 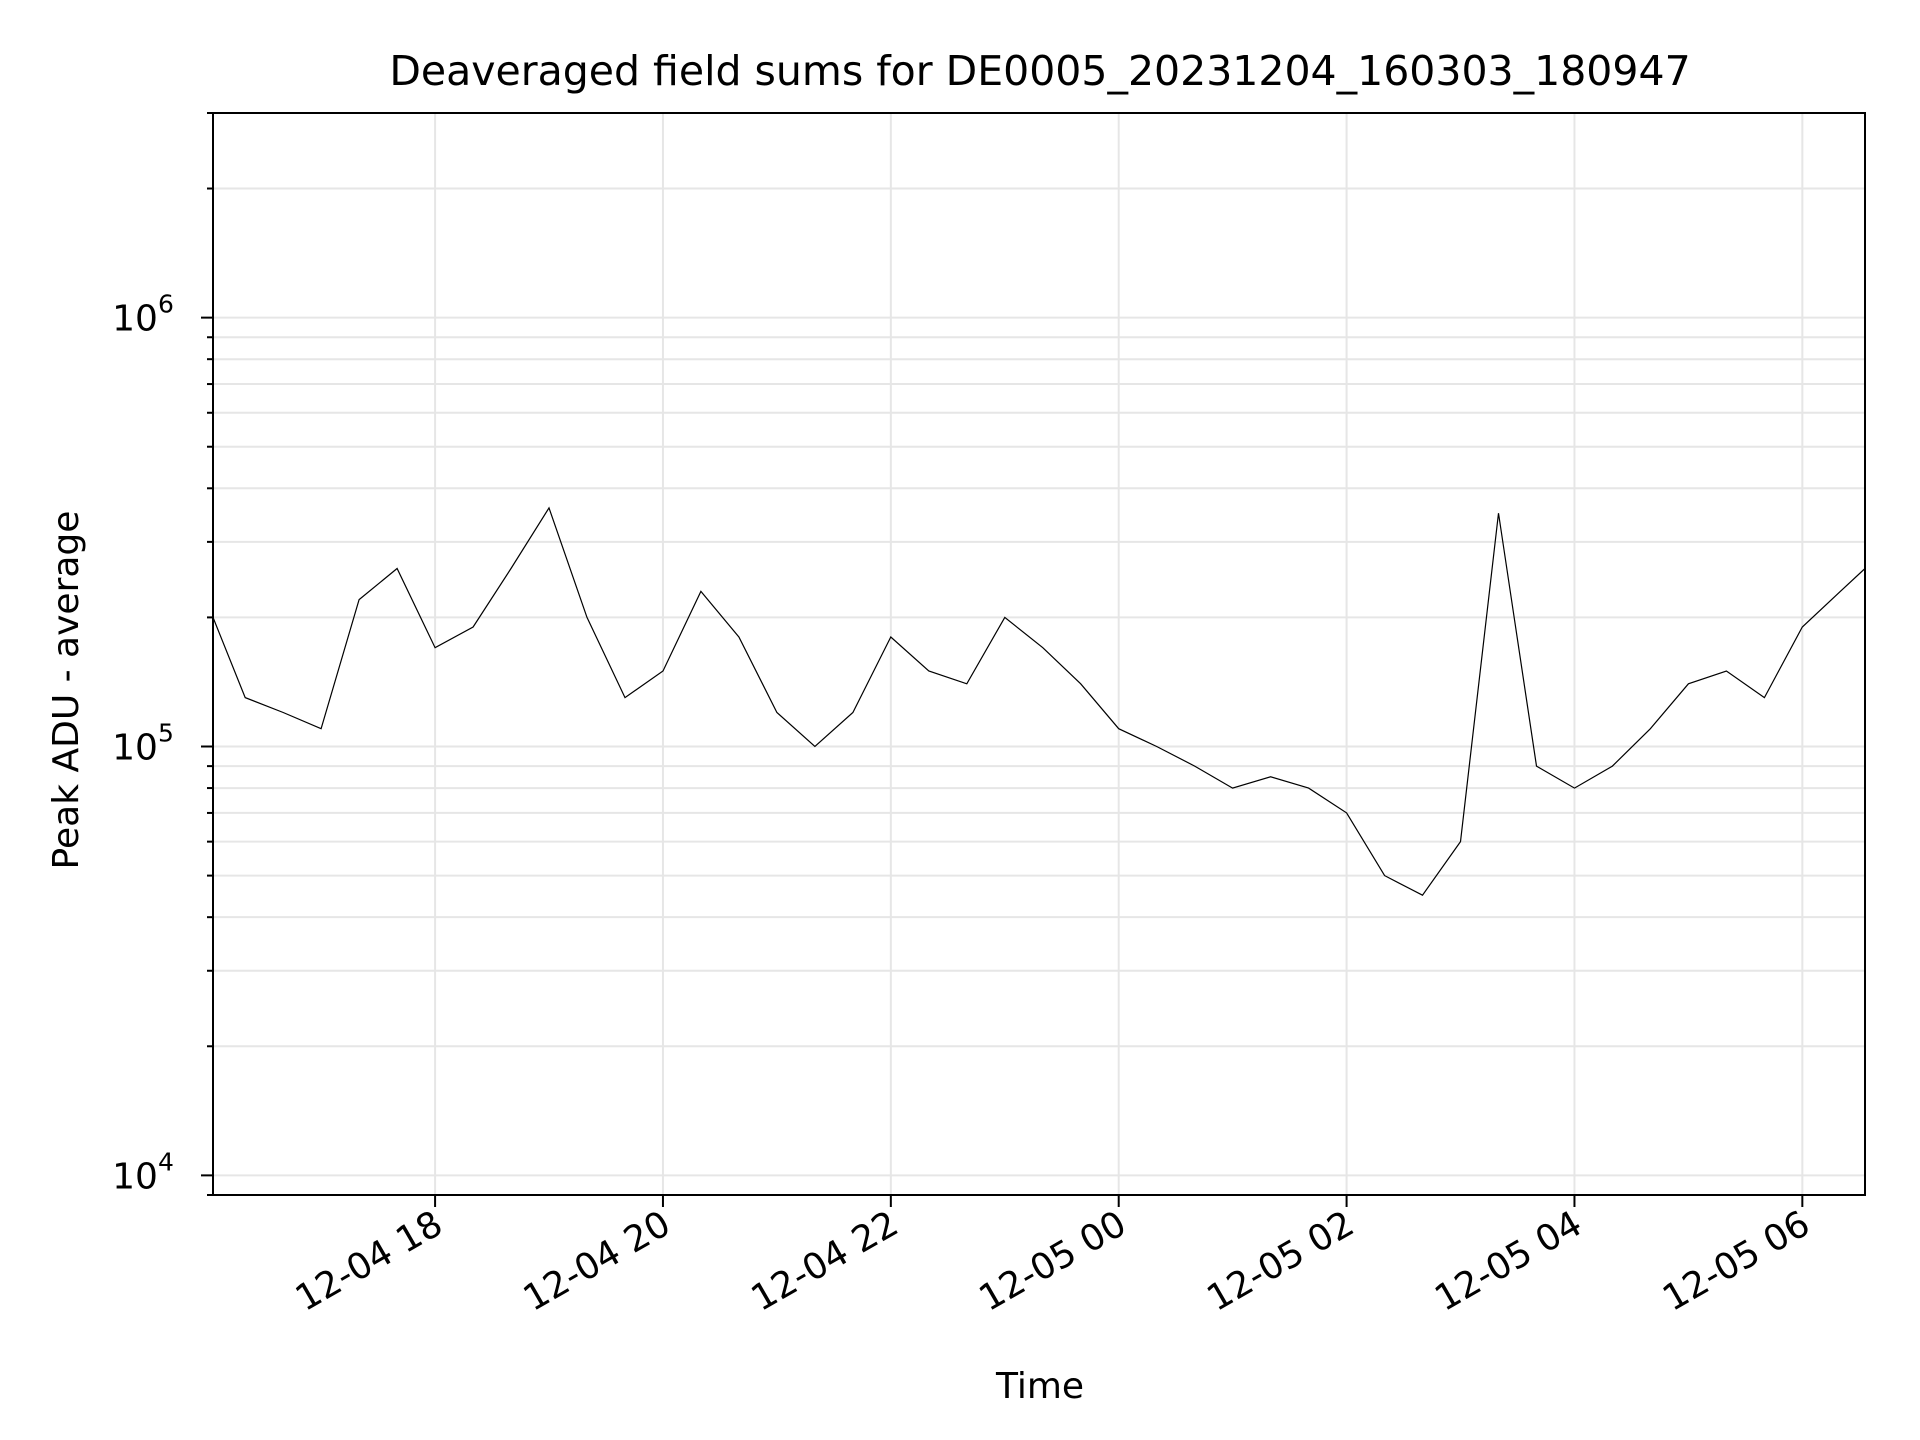 What do you see at coordinates (66, 690) in the screenshot?
I see `y-axis-label: Peak ADU - average` at bounding box center [66, 690].